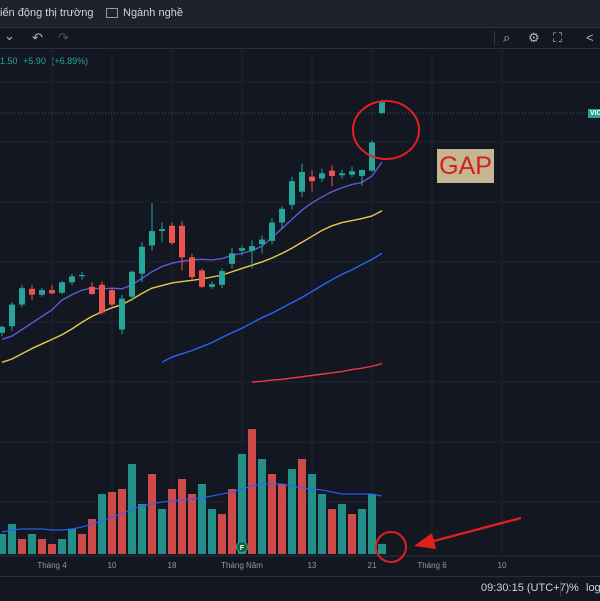 Image resolution: width=600 pixels, height=601 pixels. I want to click on top-tab-bar: iến động thị trường Ngành nghề, so click(300, 14).